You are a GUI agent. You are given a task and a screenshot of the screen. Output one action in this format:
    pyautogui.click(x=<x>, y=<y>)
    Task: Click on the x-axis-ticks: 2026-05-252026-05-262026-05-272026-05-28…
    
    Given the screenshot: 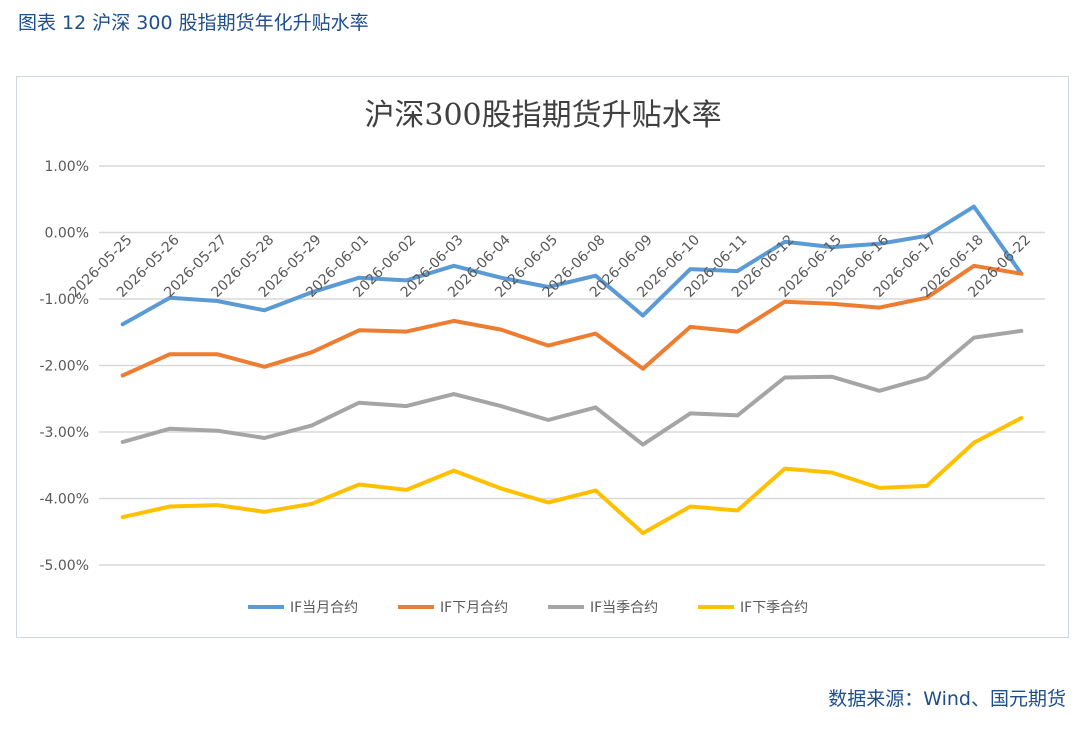 What is the action you would take?
    pyautogui.click(x=551, y=266)
    